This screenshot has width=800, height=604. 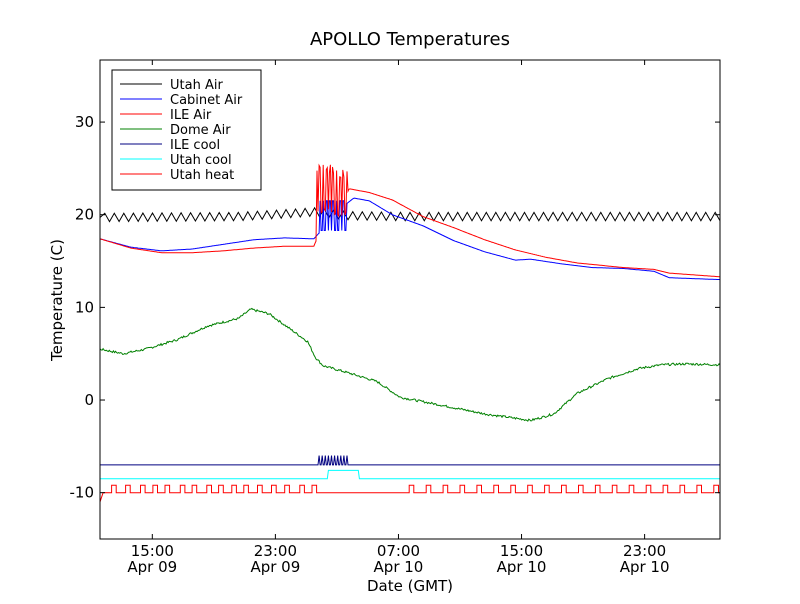 What do you see at coordinates (202, 175) in the screenshot?
I see `legend-label-utah-heat: Utah heat` at bounding box center [202, 175].